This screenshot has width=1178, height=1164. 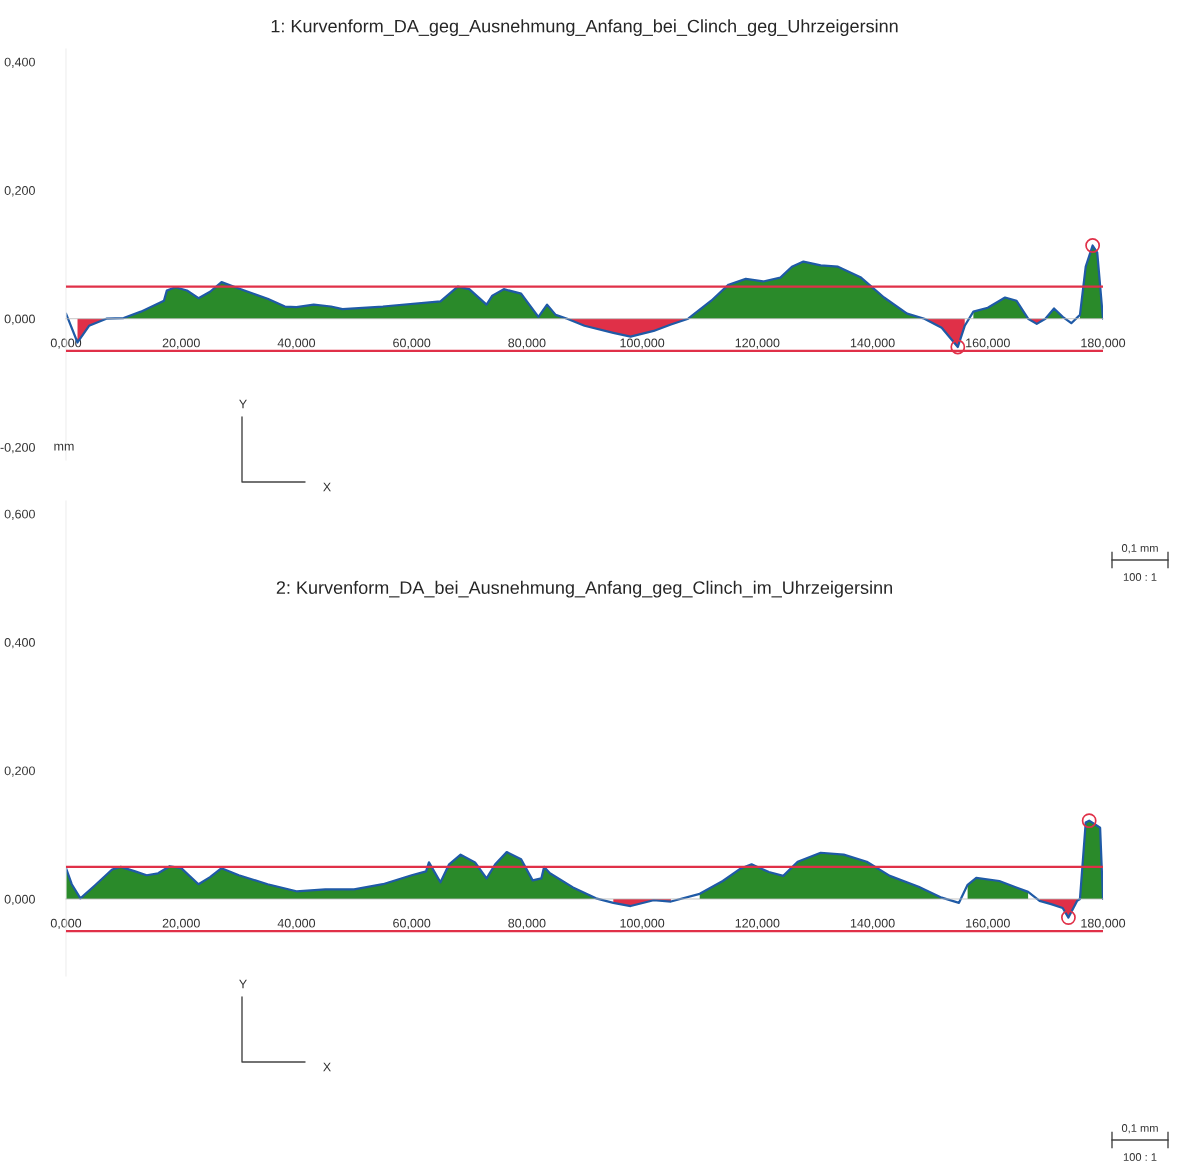 I want to click on text: Y, so click(x=243, y=984).